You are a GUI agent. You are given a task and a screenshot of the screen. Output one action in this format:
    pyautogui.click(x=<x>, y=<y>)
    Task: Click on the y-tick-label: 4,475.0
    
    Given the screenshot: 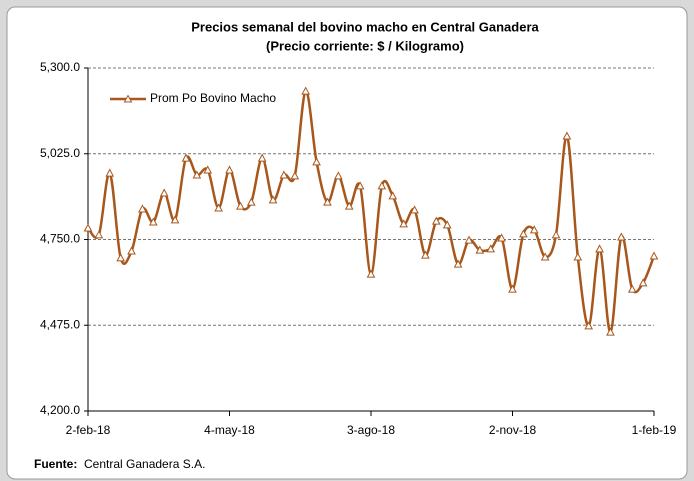 What is the action you would take?
    pyautogui.click(x=60, y=324)
    